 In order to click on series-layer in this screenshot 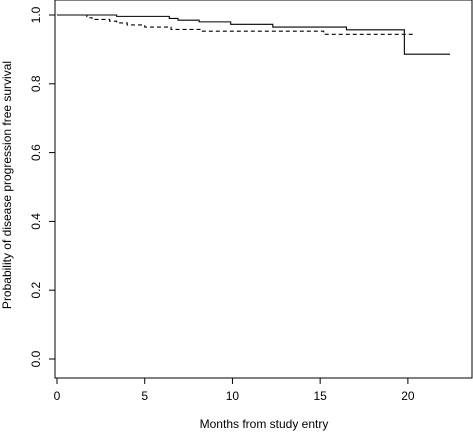, I will do `click(253, 34)`.